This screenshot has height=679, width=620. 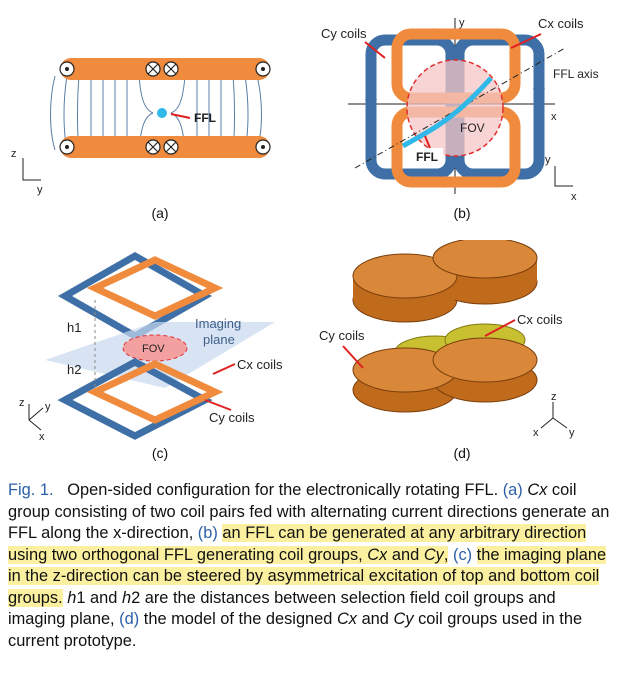 I want to click on panel-b-sublabel: (b), so click(x=462, y=213).